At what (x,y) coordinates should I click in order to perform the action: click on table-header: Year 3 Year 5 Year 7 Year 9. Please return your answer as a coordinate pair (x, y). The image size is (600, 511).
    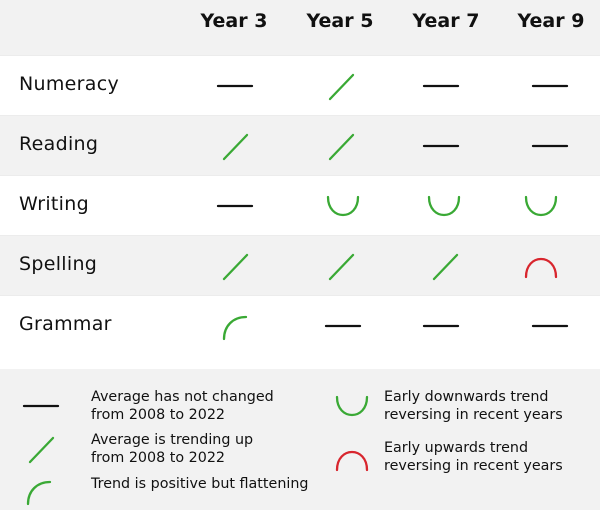
    Looking at the image, I should click on (300, 27).